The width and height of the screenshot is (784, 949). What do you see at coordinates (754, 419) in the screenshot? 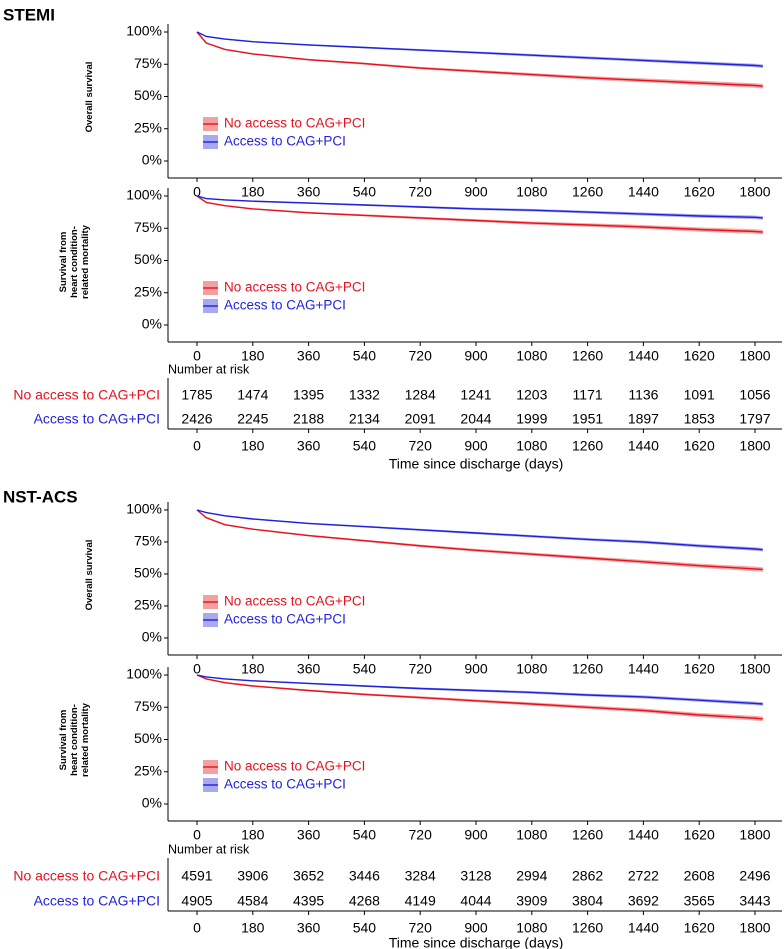
I see `risk-value: 1797` at bounding box center [754, 419].